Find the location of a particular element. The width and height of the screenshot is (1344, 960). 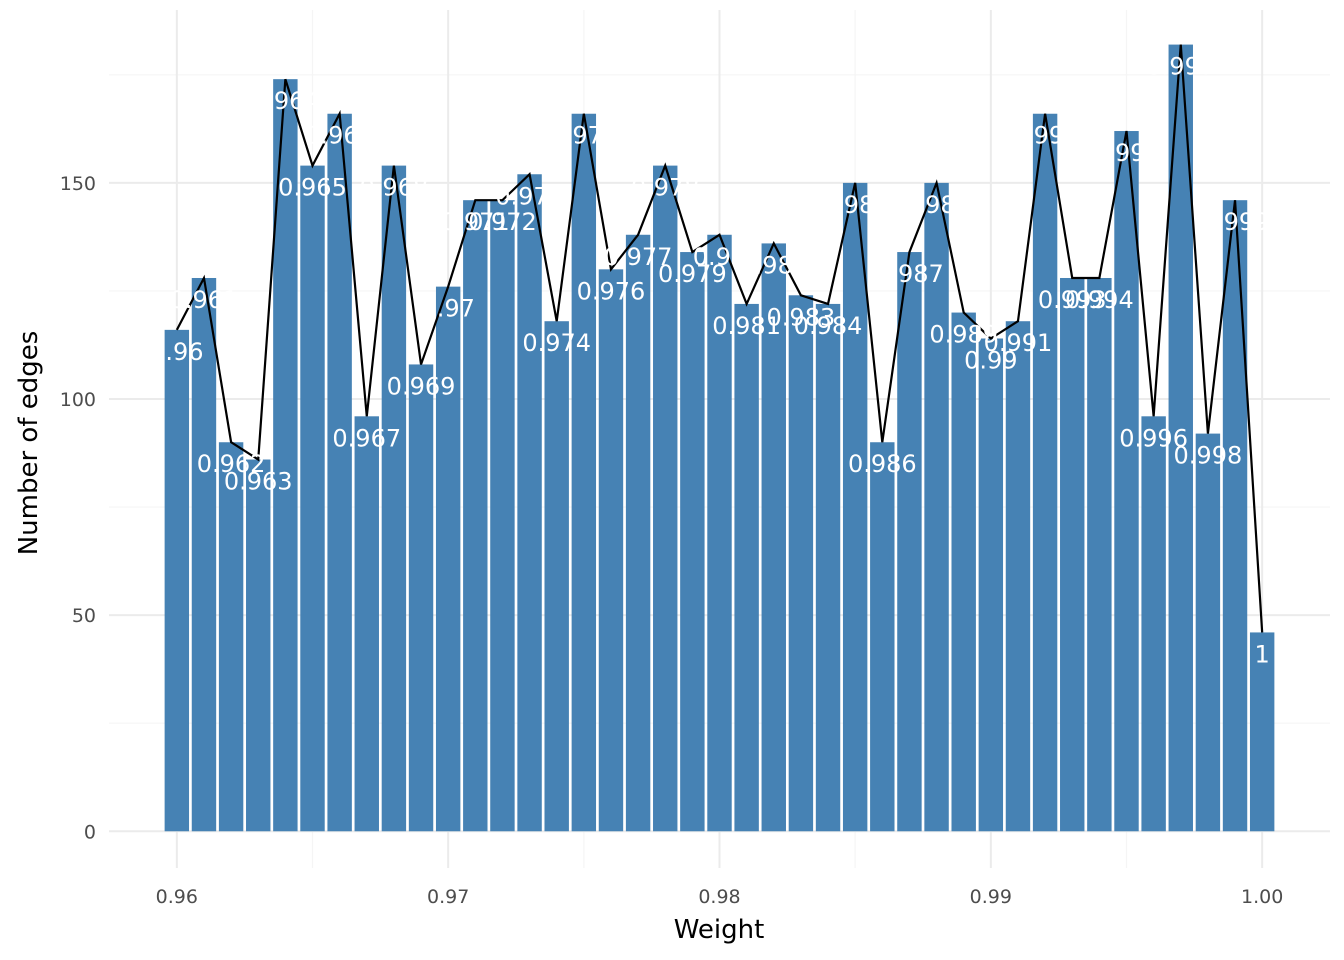

bar-value-label: 0.96 is located at coordinates (176, 352).